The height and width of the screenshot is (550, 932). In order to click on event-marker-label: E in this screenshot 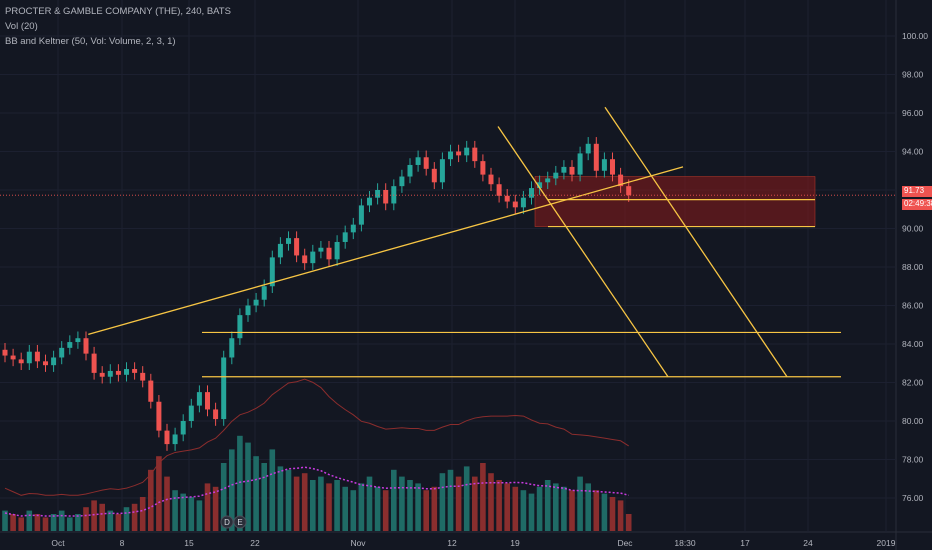, I will do `click(239, 522)`.